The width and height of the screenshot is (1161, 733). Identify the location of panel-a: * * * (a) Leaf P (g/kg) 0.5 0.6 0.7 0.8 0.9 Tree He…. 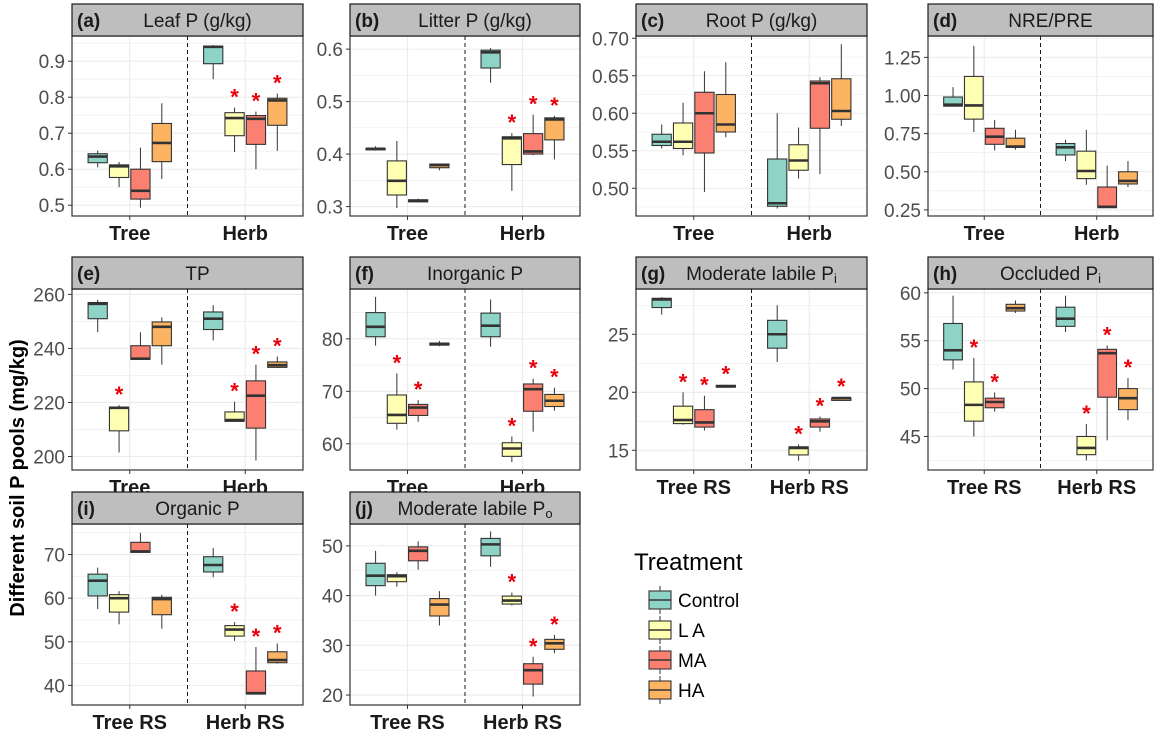
(171, 124).